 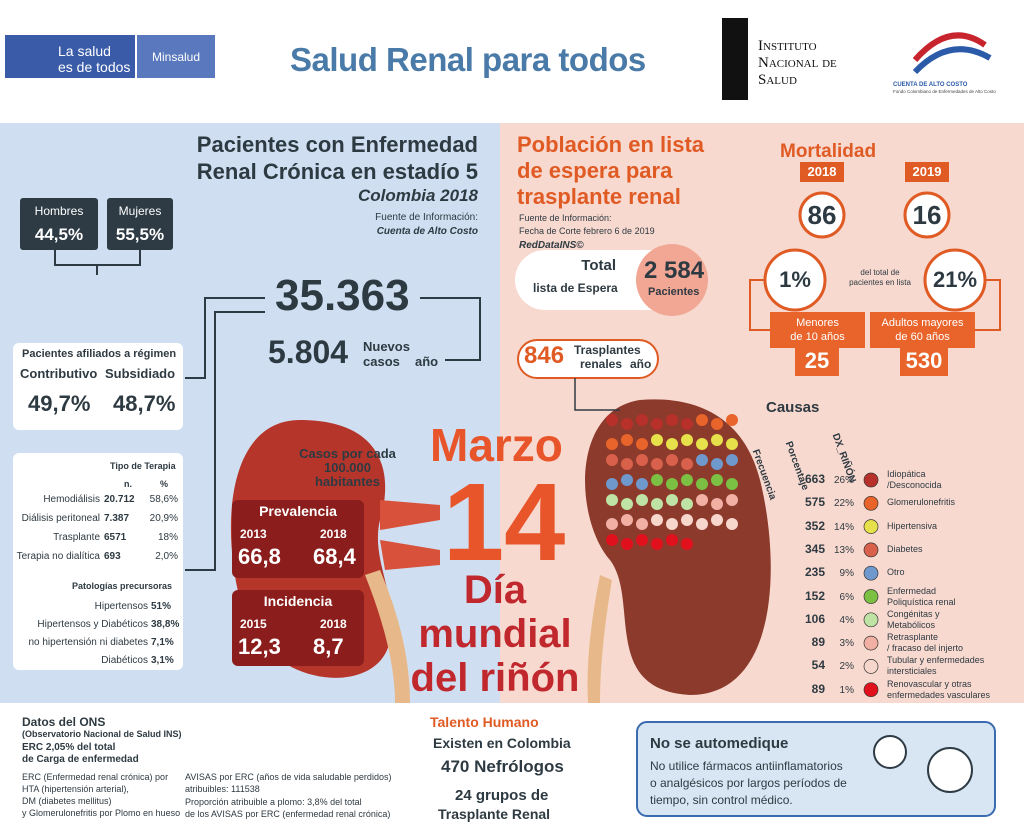 I want to click on precursor-label: Hipertensos, so click(x=121, y=606).